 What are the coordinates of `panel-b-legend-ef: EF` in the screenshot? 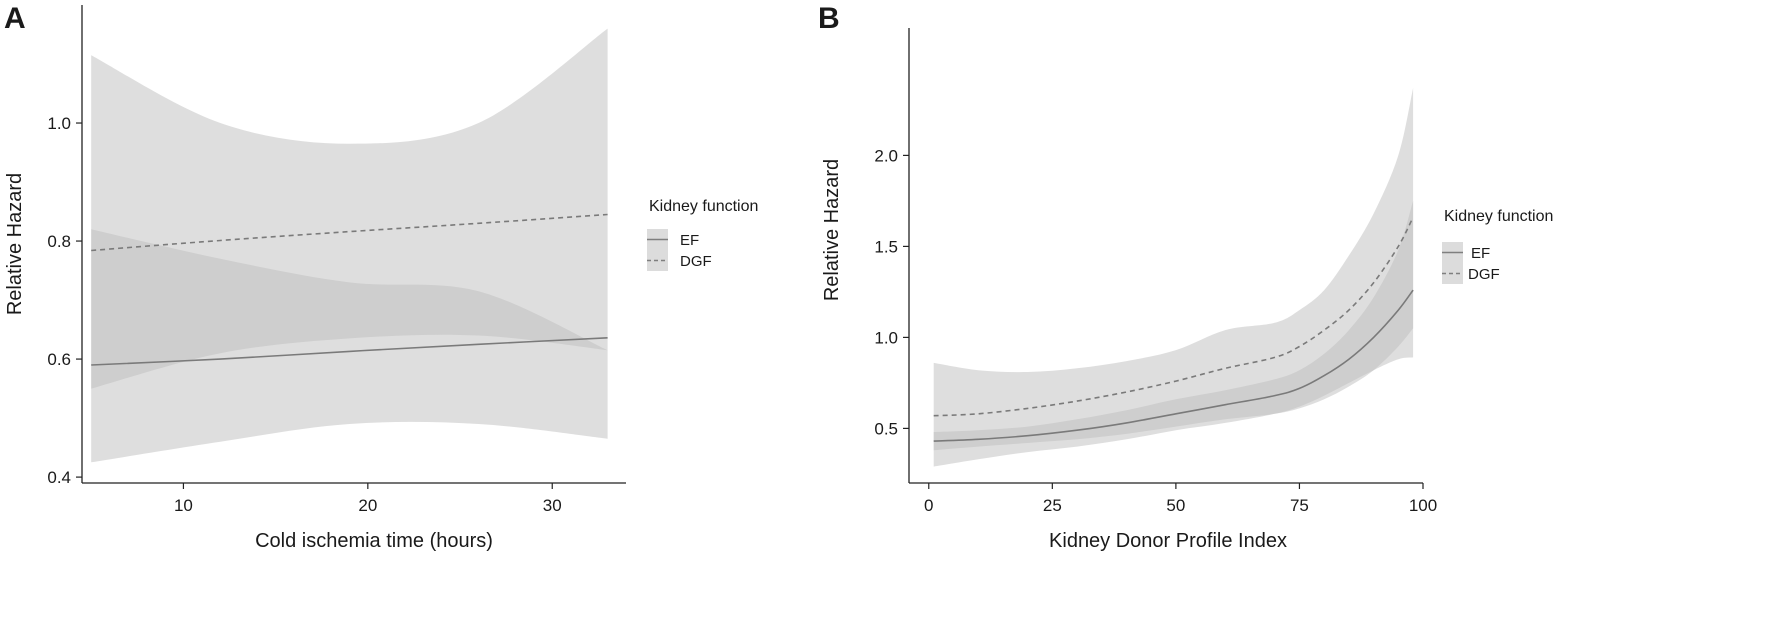 It's located at (1480, 253).